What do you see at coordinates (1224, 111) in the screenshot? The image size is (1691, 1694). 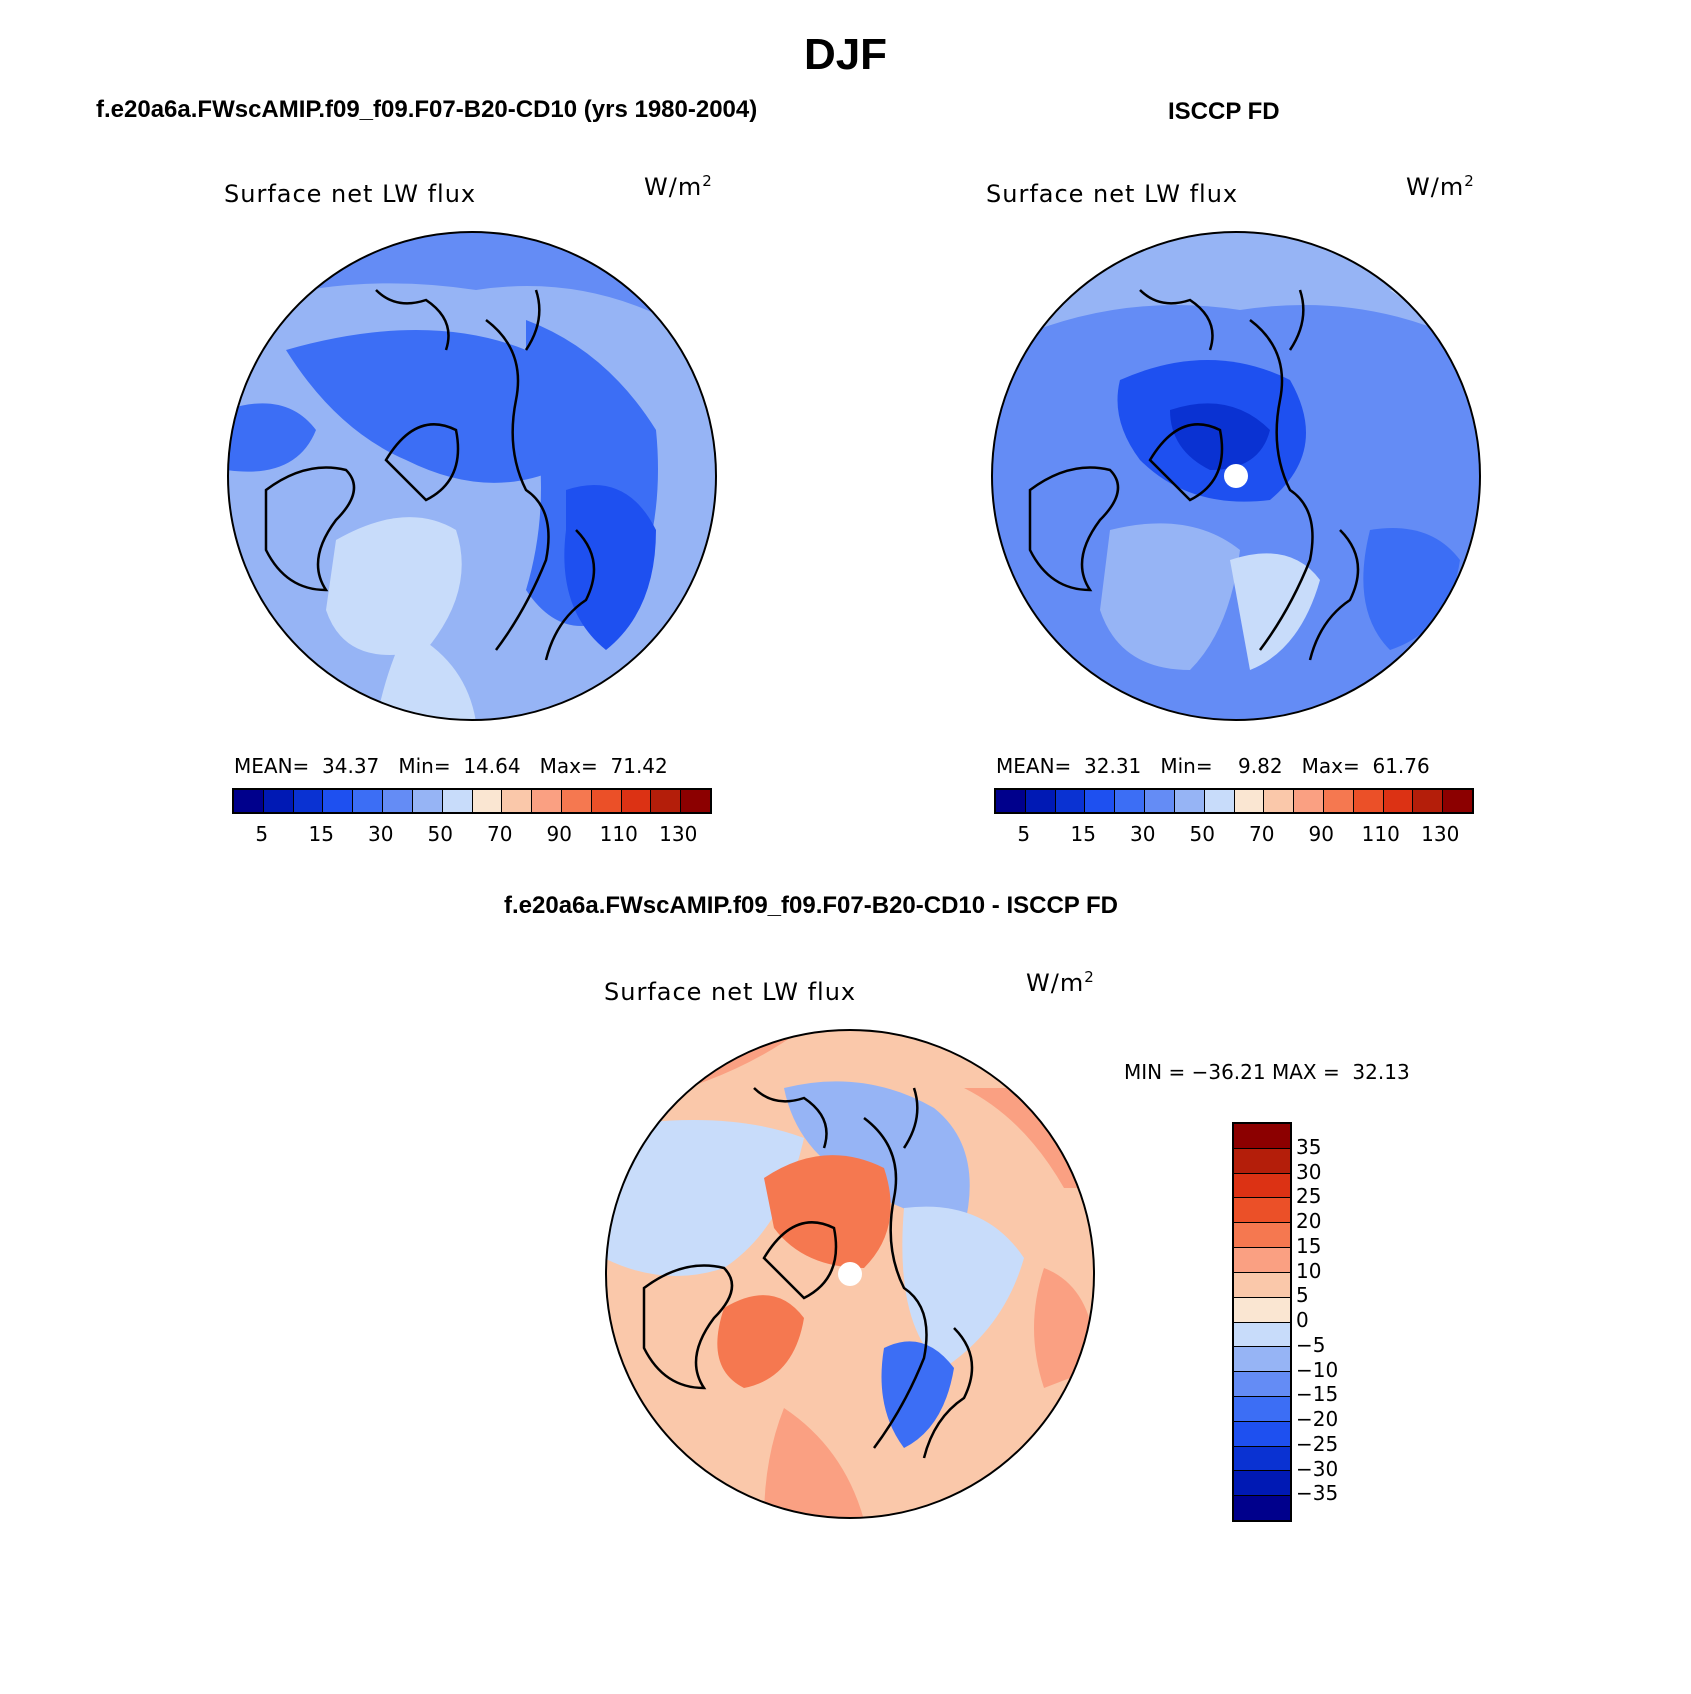 I see `panel-obs-heading: ISCCP FD` at bounding box center [1224, 111].